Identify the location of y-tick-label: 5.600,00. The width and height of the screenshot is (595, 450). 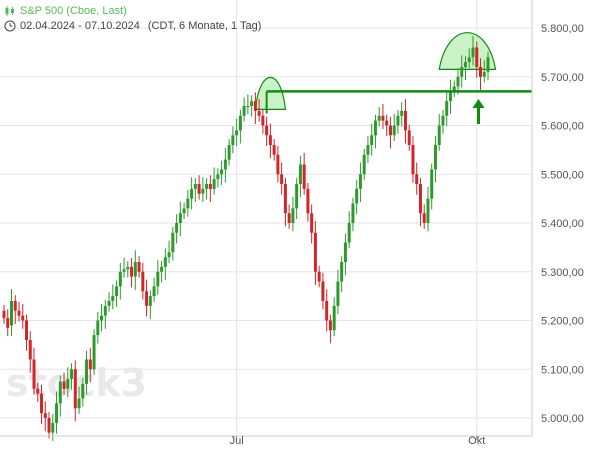
(562, 127).